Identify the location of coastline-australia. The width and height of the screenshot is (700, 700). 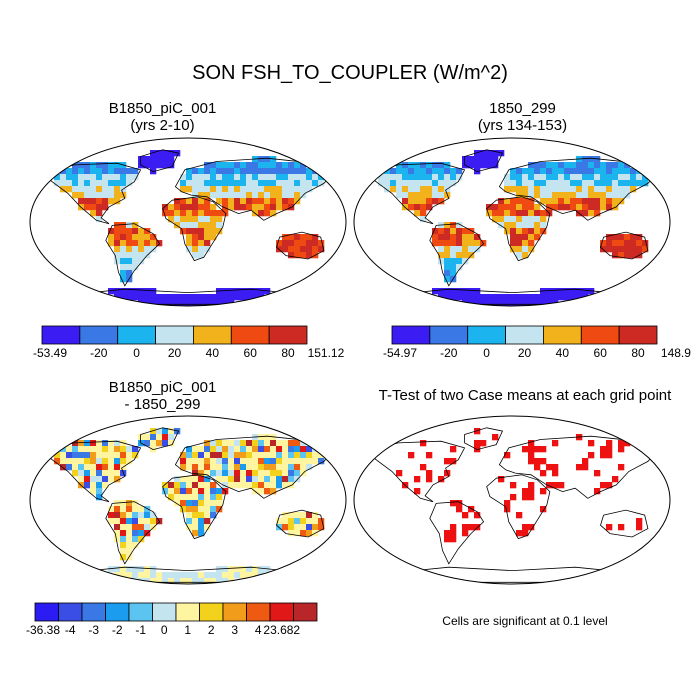
(624, 523).